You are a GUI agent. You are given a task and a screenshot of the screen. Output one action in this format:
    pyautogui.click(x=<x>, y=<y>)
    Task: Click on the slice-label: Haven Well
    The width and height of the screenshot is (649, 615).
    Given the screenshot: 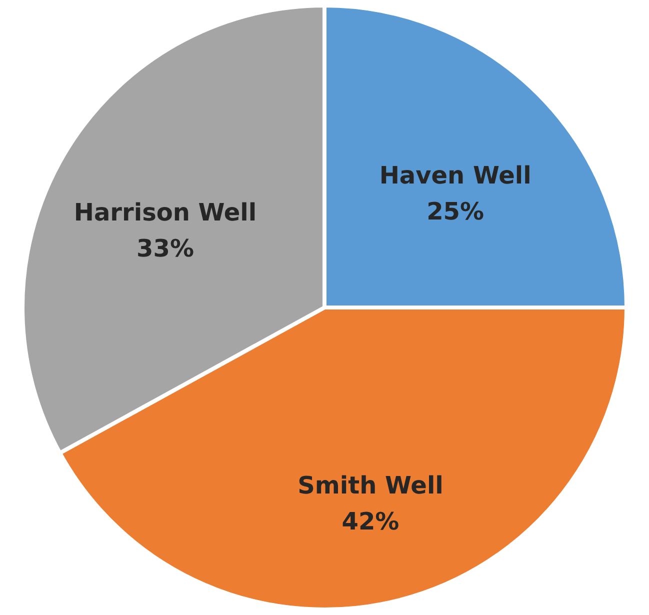 What is the action you would take?
    pyautogui.click(x=455, y=176)
    